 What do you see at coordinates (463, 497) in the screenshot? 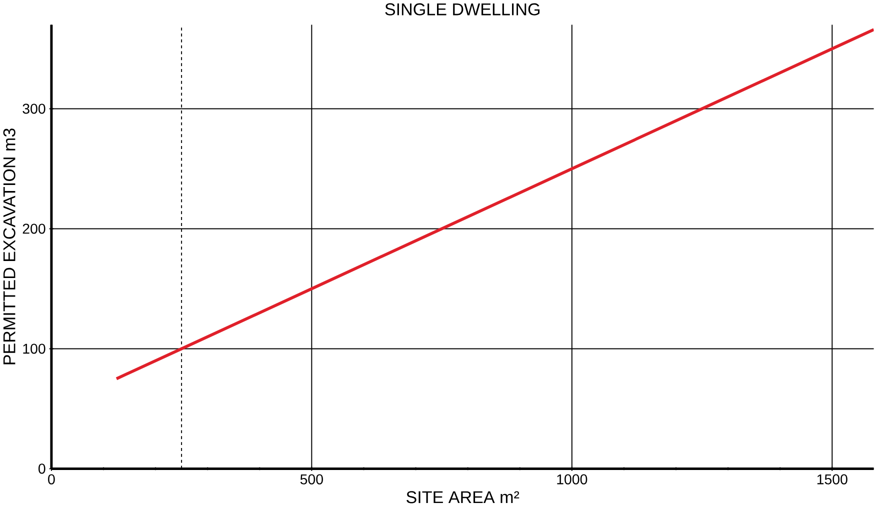
I see `x-axis-title: SITE AREA m²` at bounding box center [463, 497].